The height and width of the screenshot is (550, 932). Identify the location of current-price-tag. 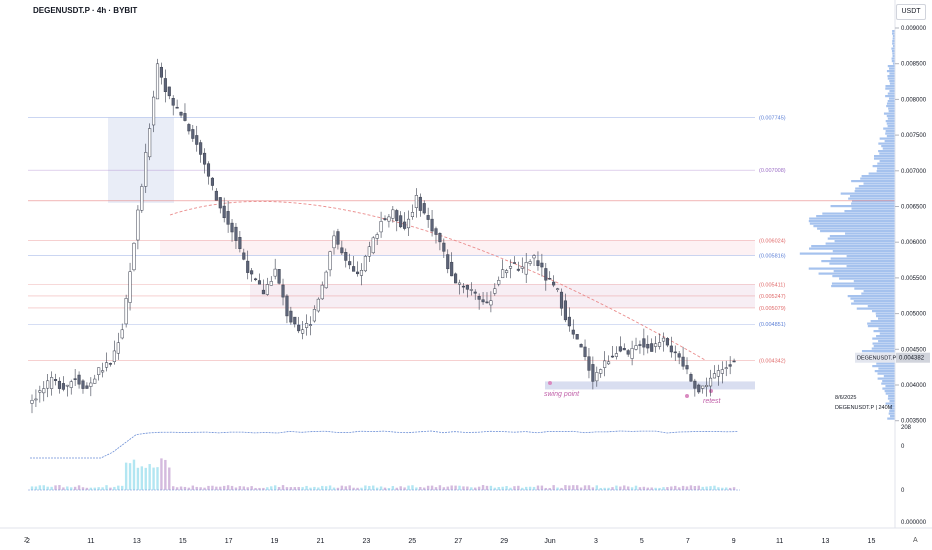
(913, 357).